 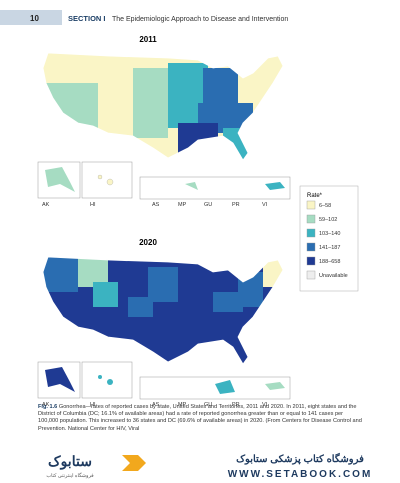 What do you see at coordinates (300, 474) in the screenshot?
I see `store-url: WWW.SETABOOK.COM` at bounding box center [300, 474].